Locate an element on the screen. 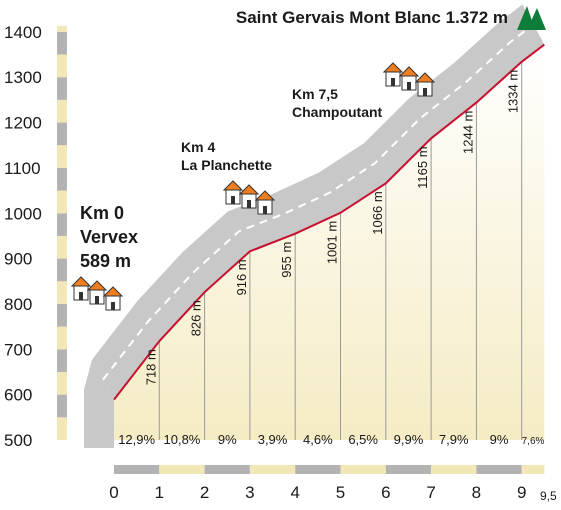  road-side is located at coordinates (99, 403).